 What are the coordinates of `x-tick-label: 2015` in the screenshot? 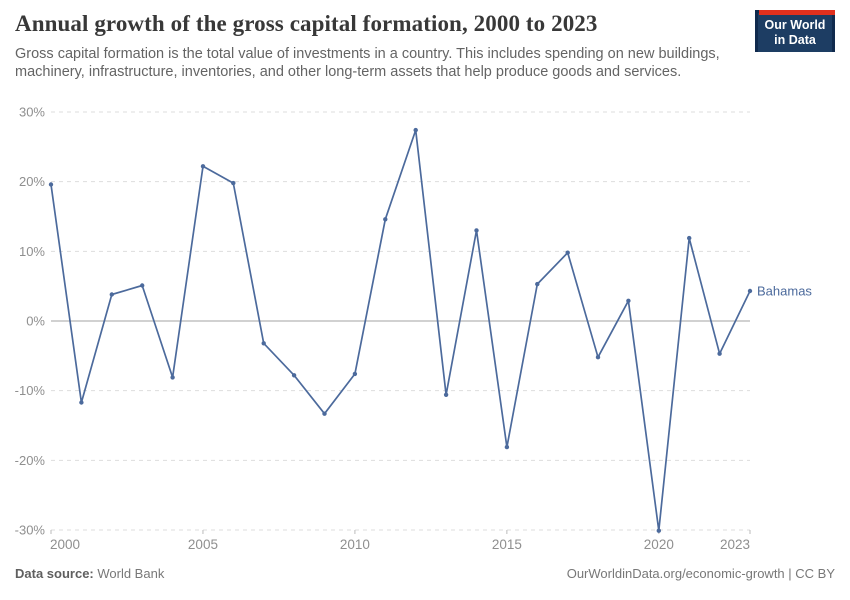 It's located at (507, 544).